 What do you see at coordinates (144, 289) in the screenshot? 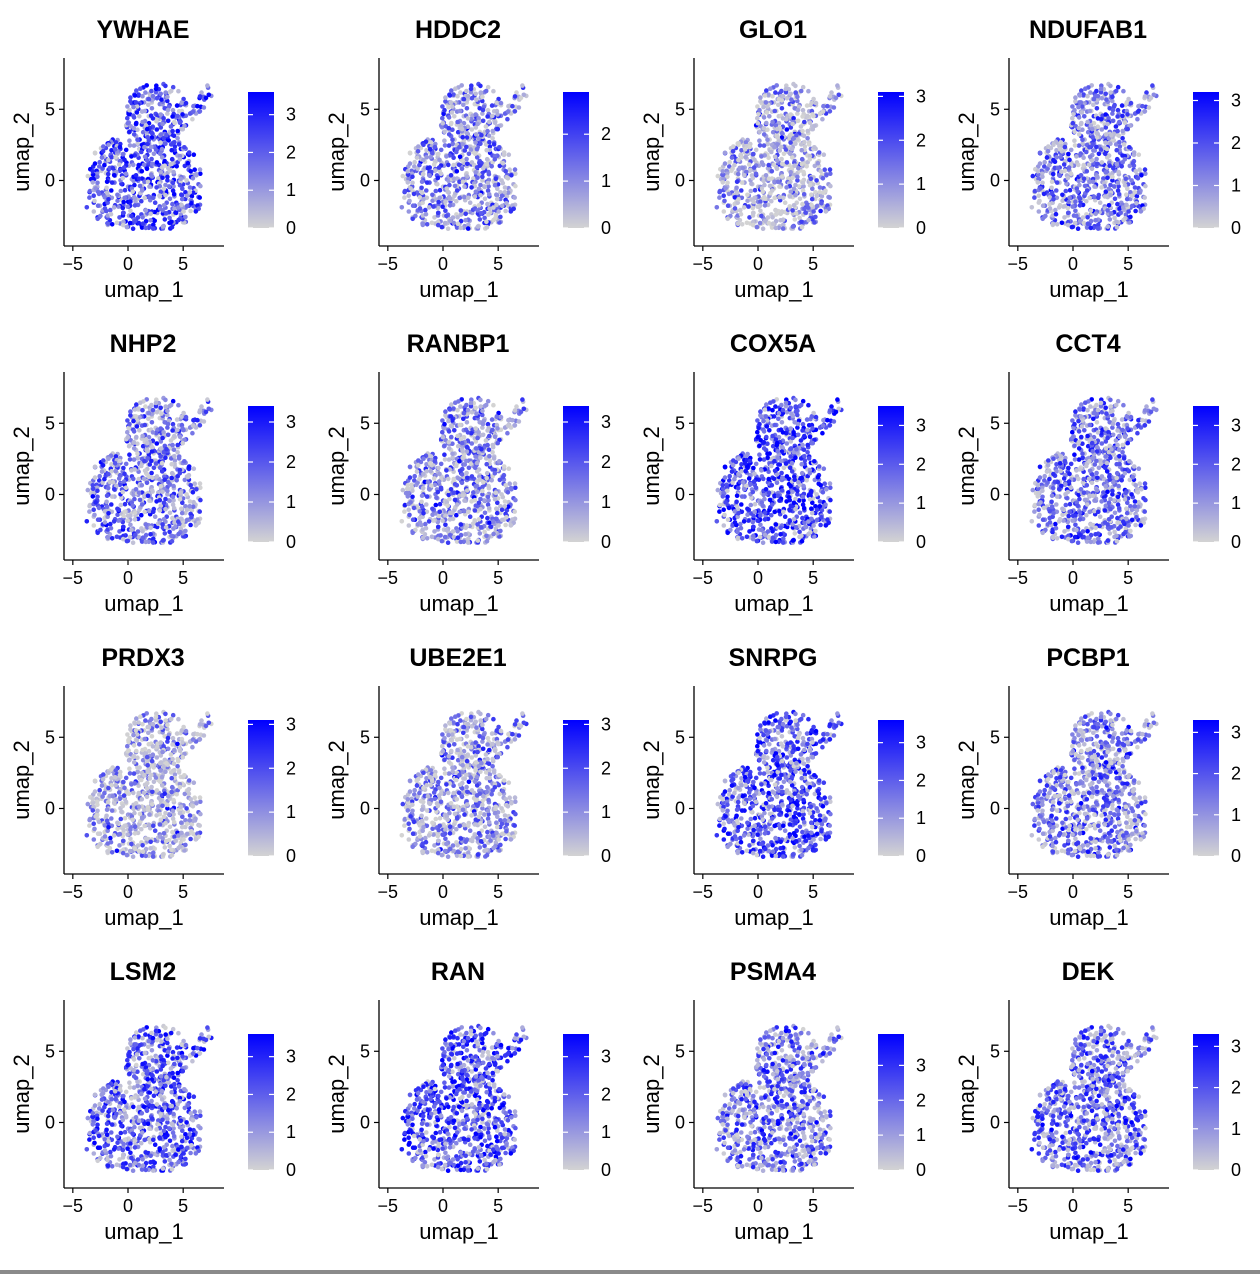
I see `x-axis-label: umap_1` at bounding box center [144, 289].